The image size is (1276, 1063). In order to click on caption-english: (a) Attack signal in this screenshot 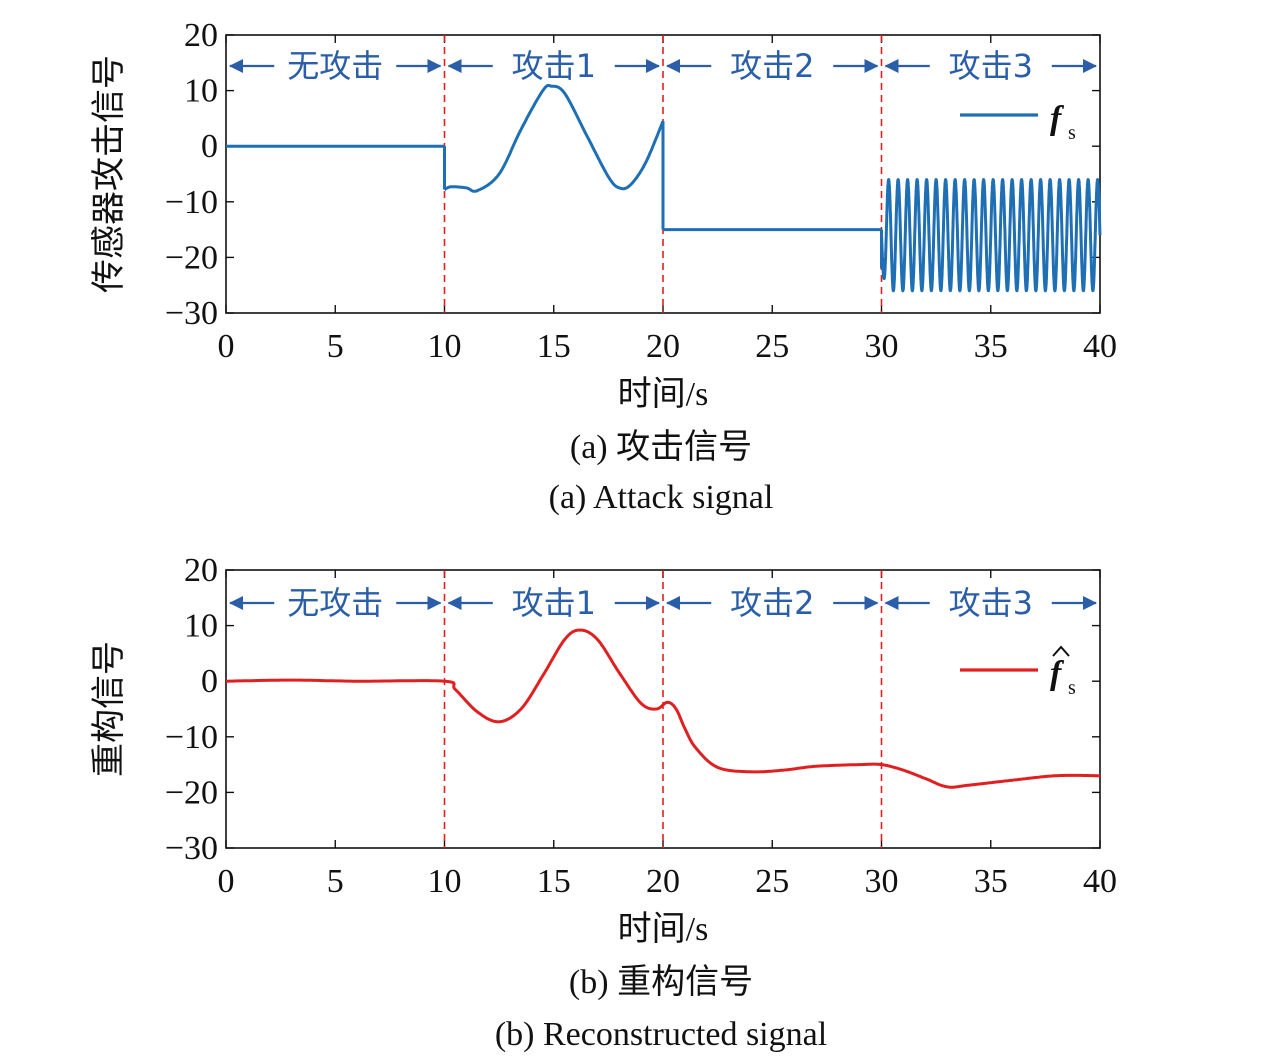, I will do `click(661, 497)`.